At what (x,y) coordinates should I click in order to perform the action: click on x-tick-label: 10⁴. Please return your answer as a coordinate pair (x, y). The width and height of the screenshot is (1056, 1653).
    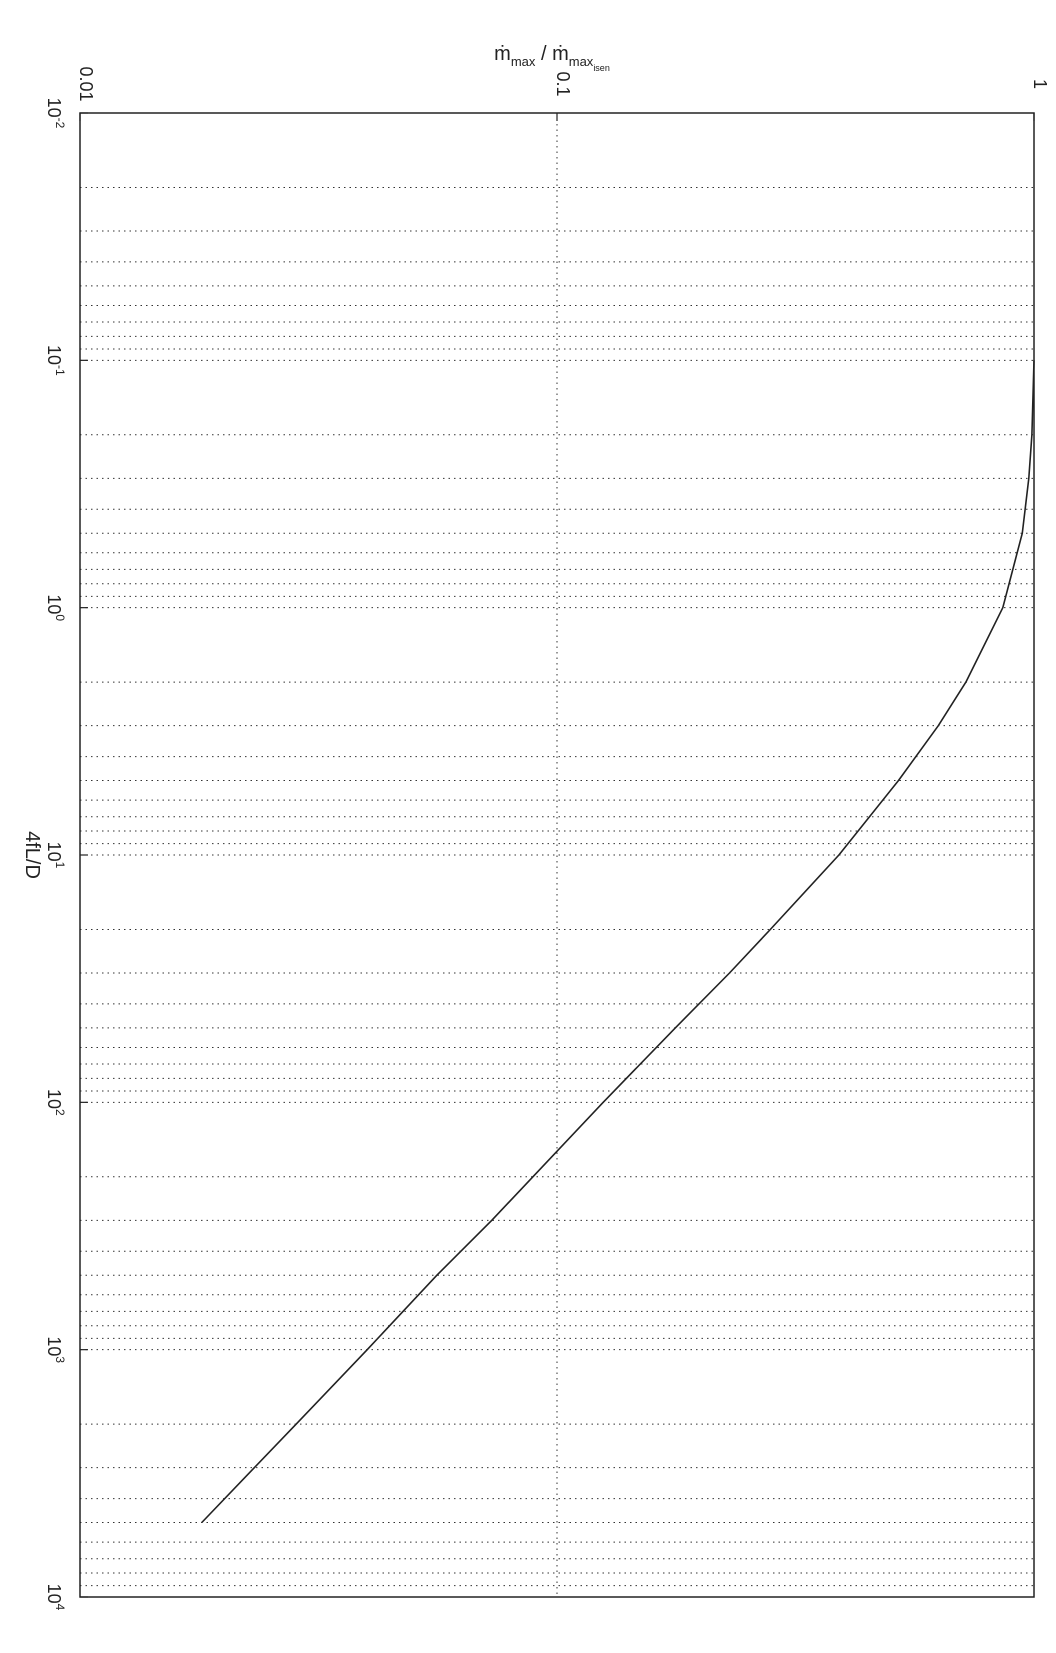
    Looking at the image, I should click on (55, 1597).